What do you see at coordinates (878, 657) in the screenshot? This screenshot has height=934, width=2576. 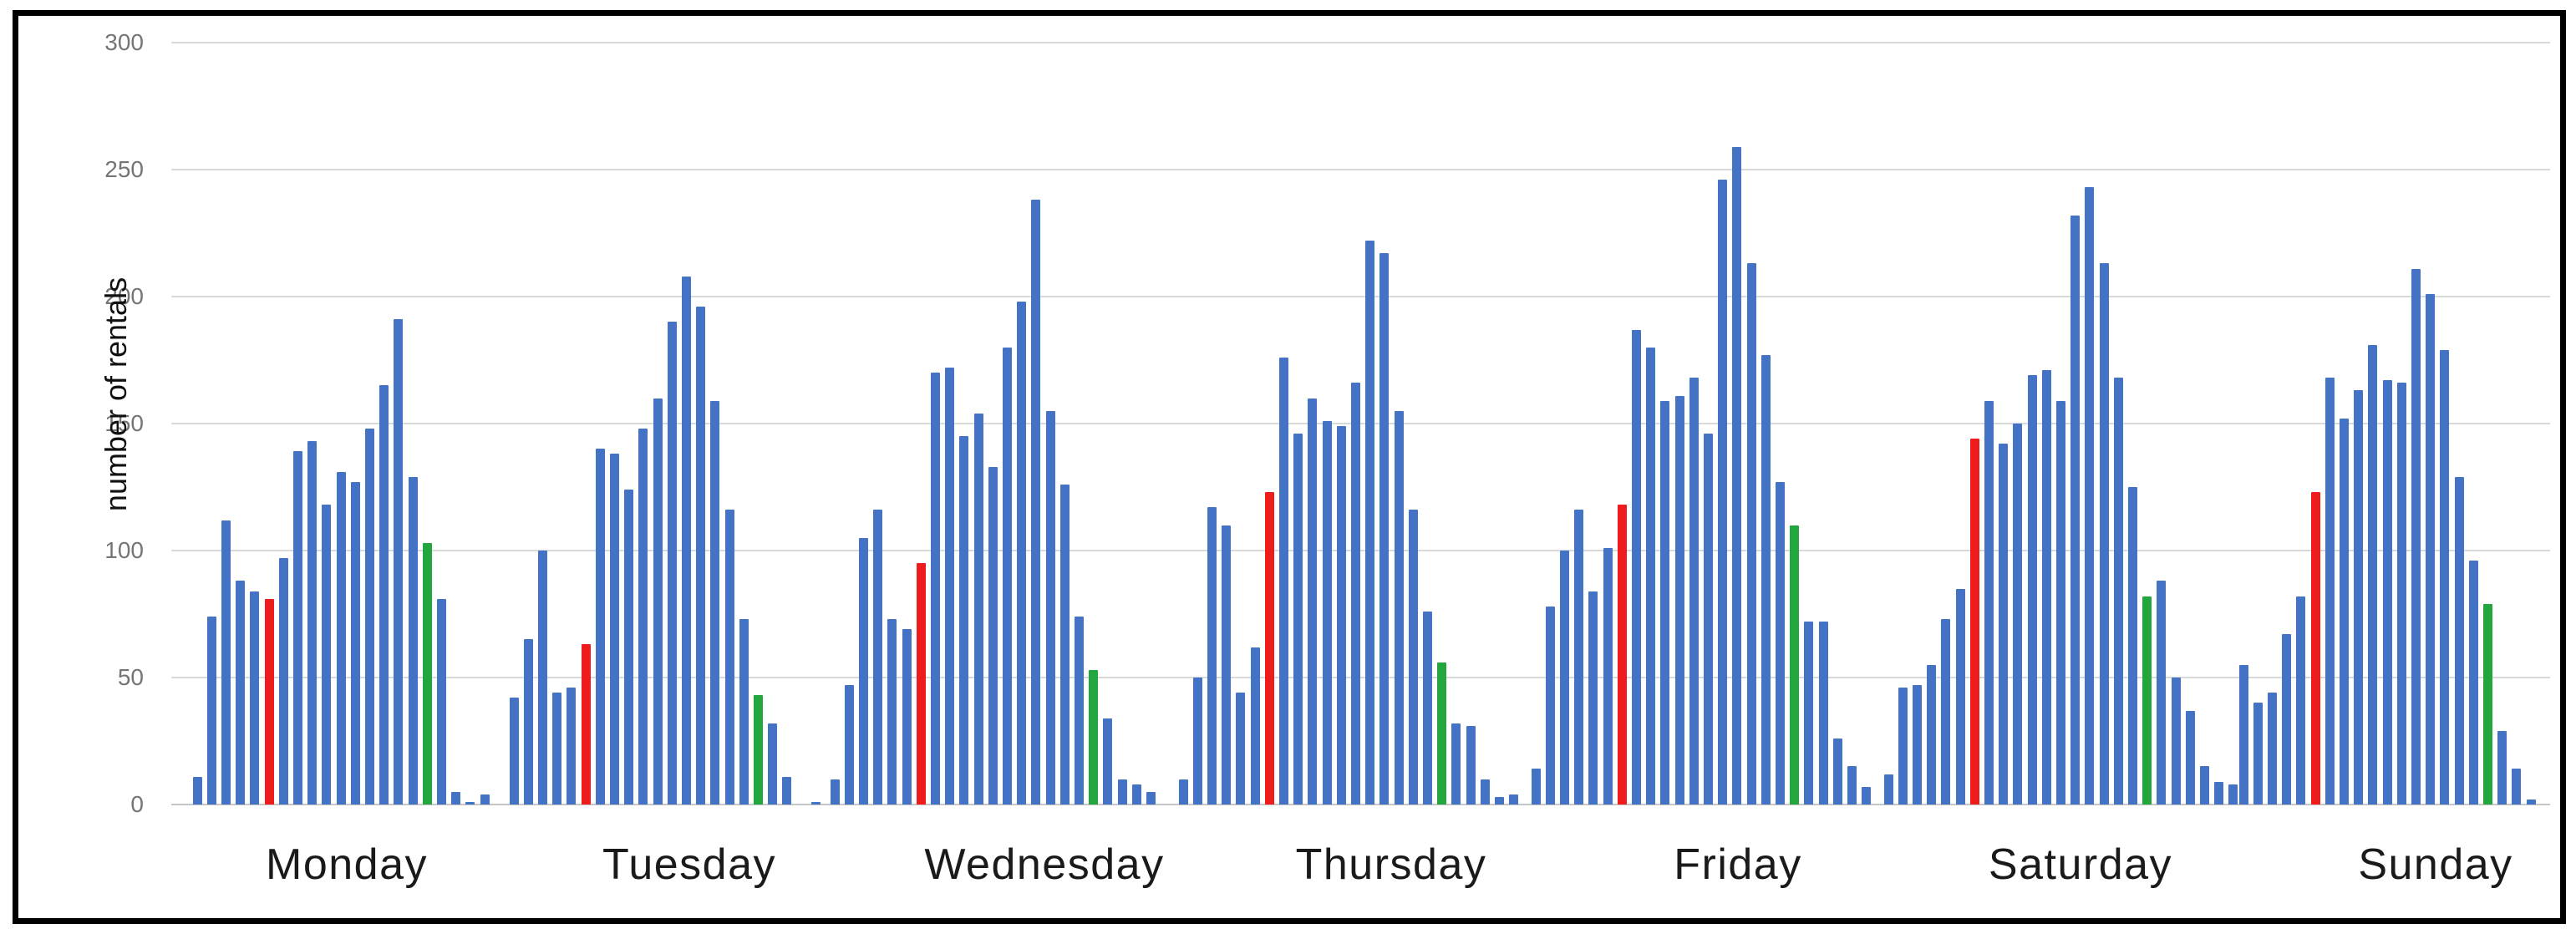 I see `bar-wednesday-3-blue` at bounding box center [878, 657].